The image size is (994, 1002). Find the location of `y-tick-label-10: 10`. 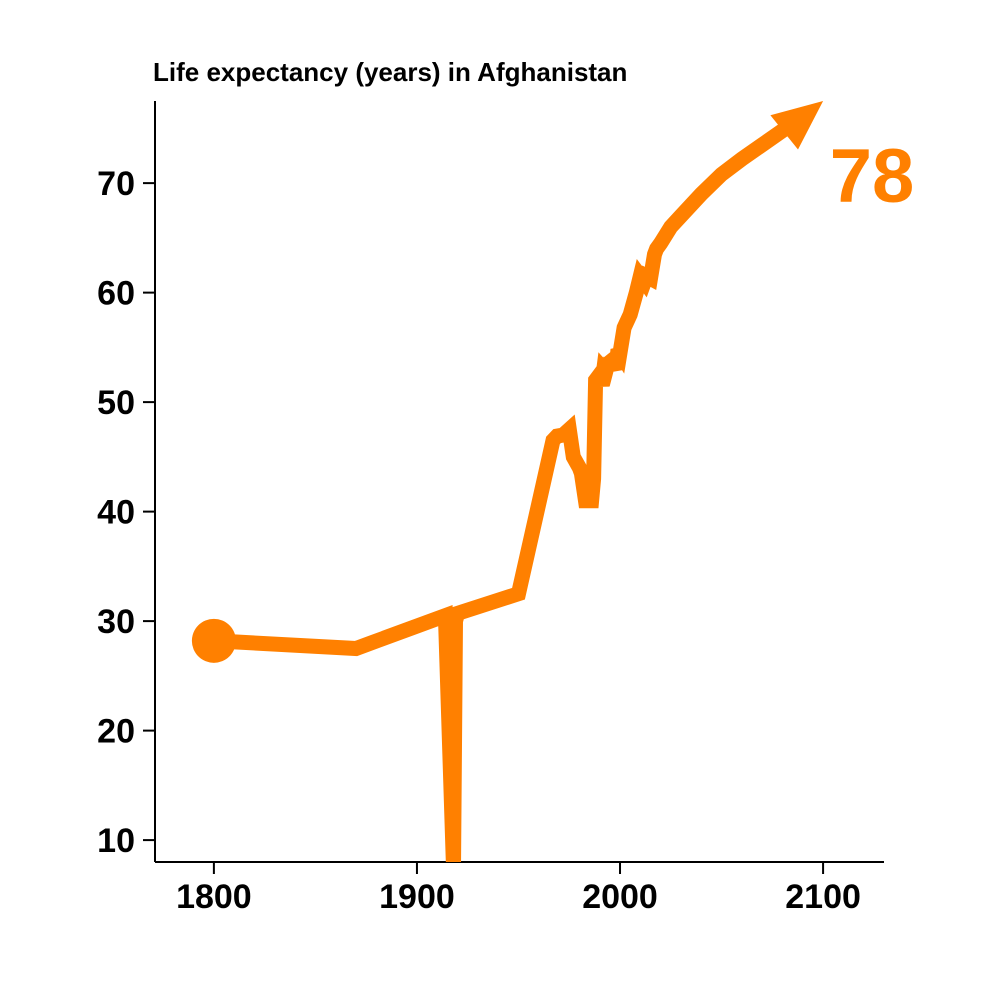

y-tick-label-10: 10 is located at coordinates (116, 841).